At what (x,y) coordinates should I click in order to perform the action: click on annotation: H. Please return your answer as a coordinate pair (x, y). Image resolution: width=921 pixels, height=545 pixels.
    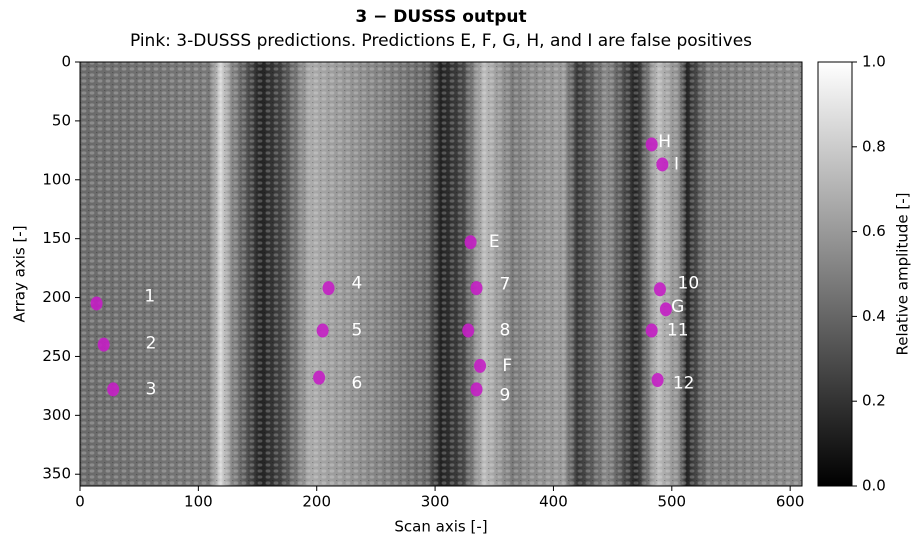
    Looking at the image, I should click on (664, 142).